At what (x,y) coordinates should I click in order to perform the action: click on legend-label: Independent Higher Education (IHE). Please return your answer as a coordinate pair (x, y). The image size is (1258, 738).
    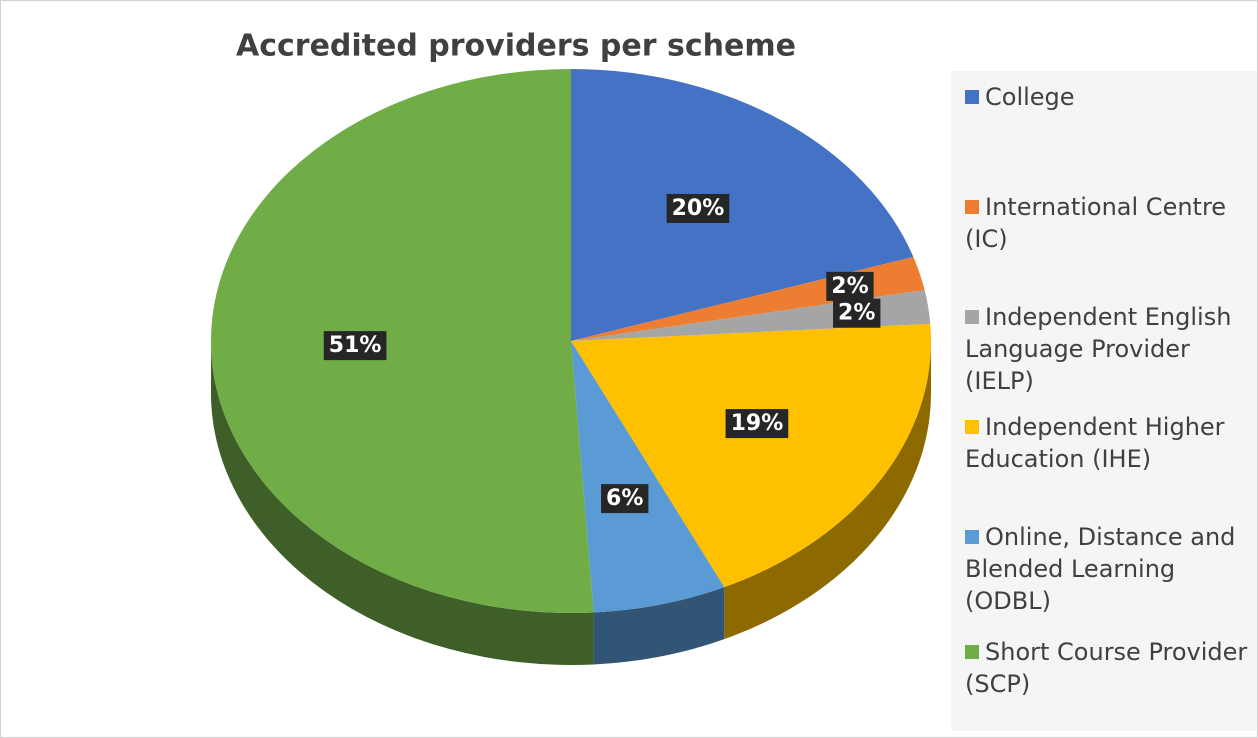
    Looking at the image, I should click on (1095, 443).